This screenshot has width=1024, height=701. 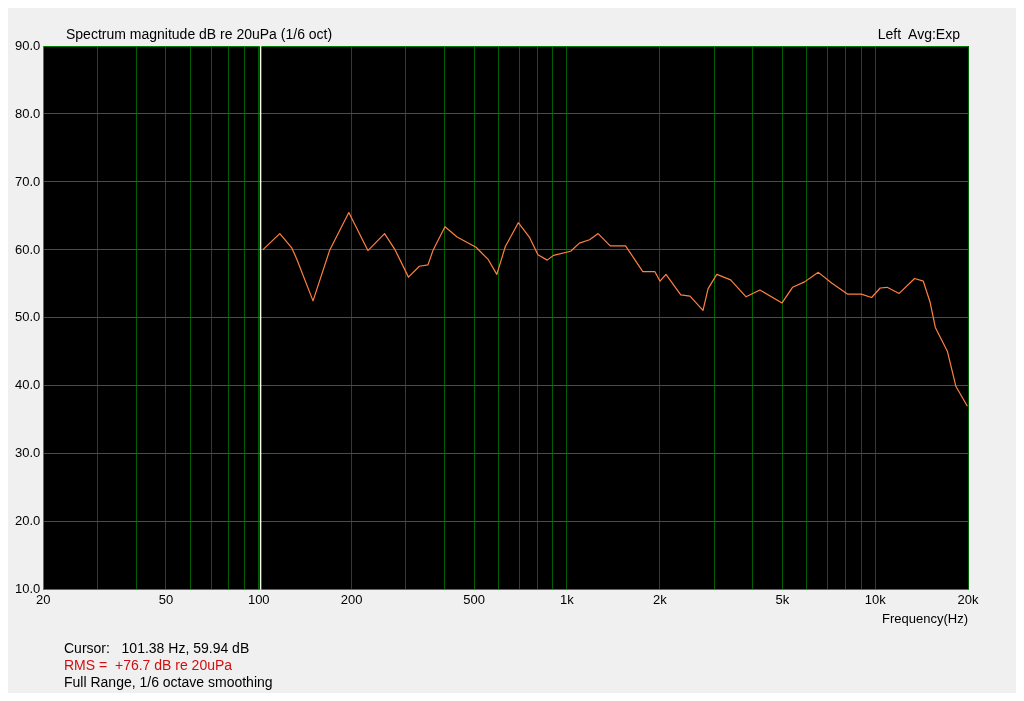 What do you see at coordinates (782, 600) in the screenshot?
I see `x-tick-label: 5k` at bounding box center [782, 600].